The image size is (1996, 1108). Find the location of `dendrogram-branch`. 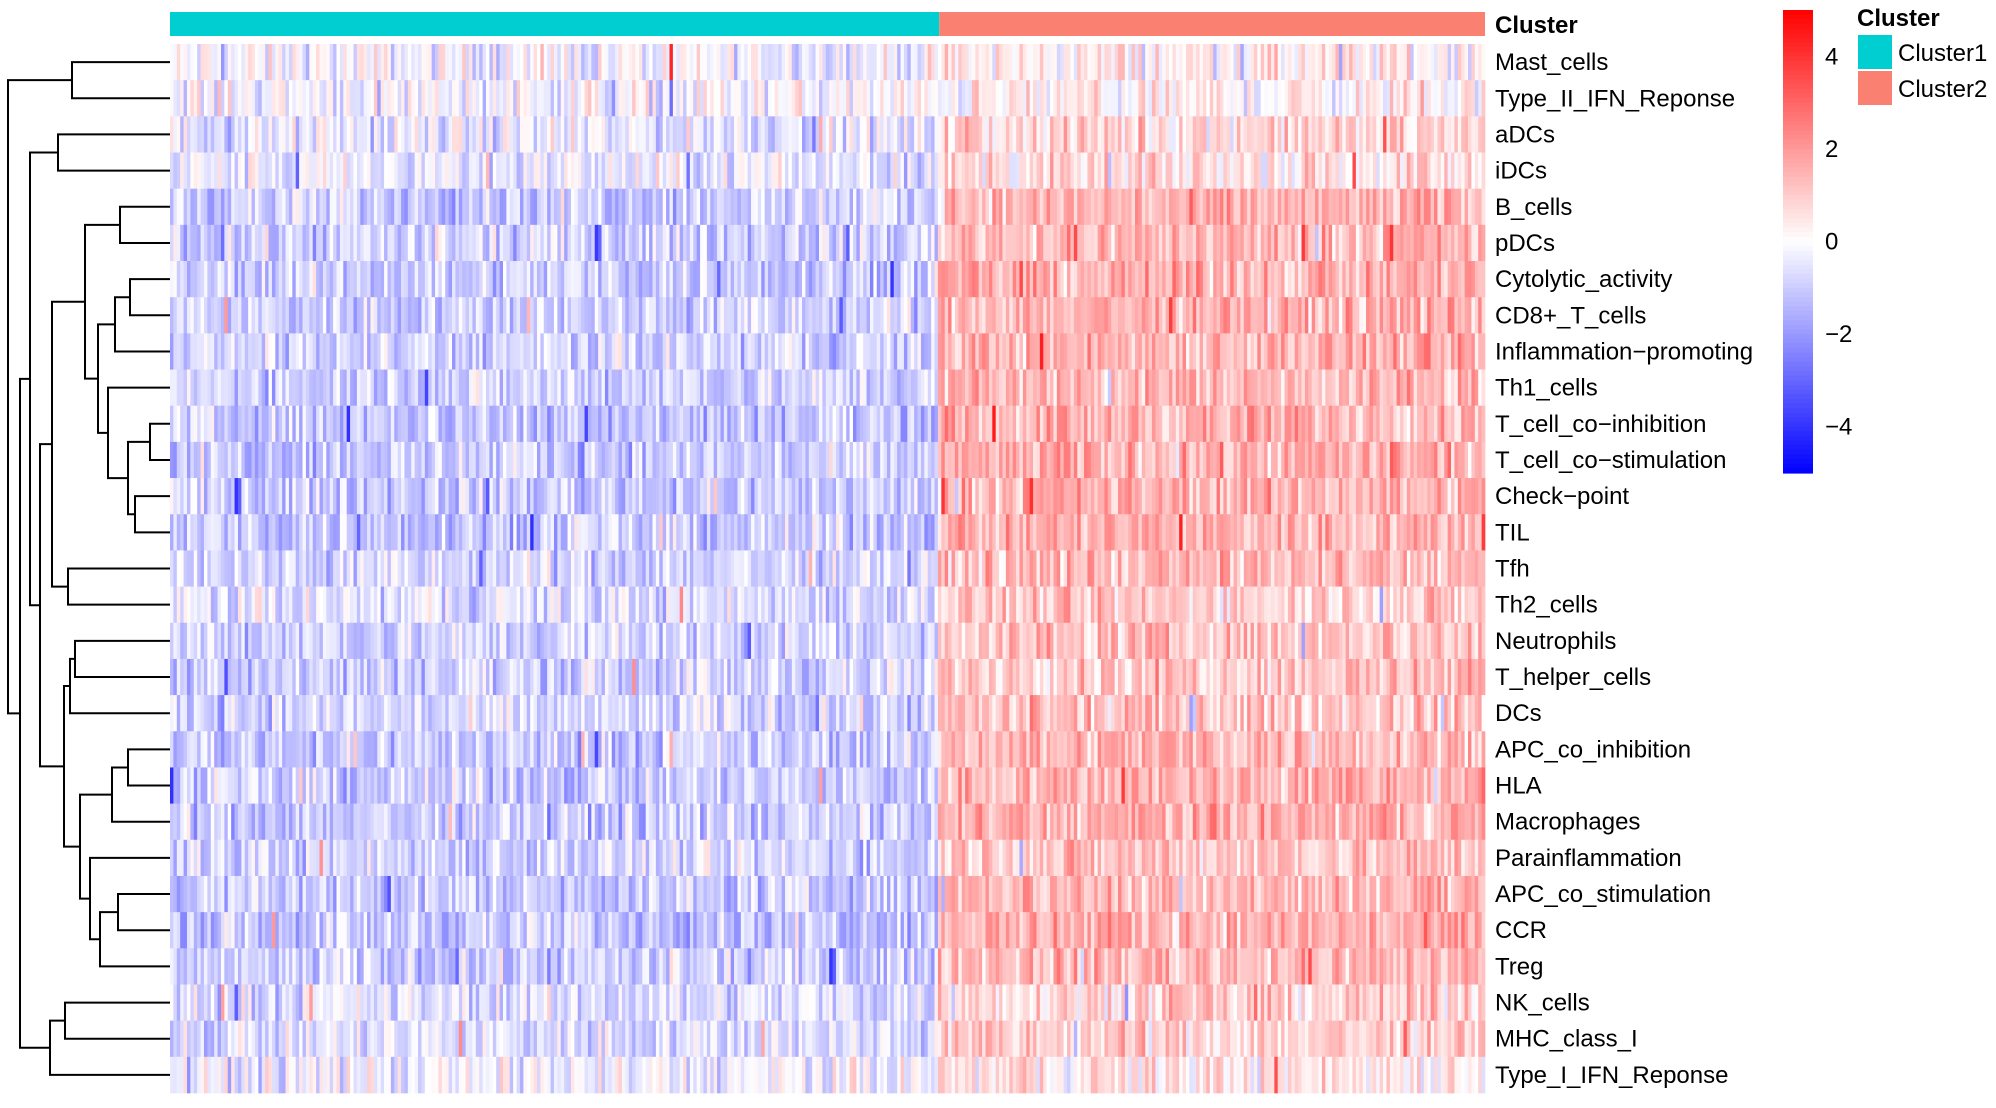

dendrogram-branch is located at coordinates (34, 713).